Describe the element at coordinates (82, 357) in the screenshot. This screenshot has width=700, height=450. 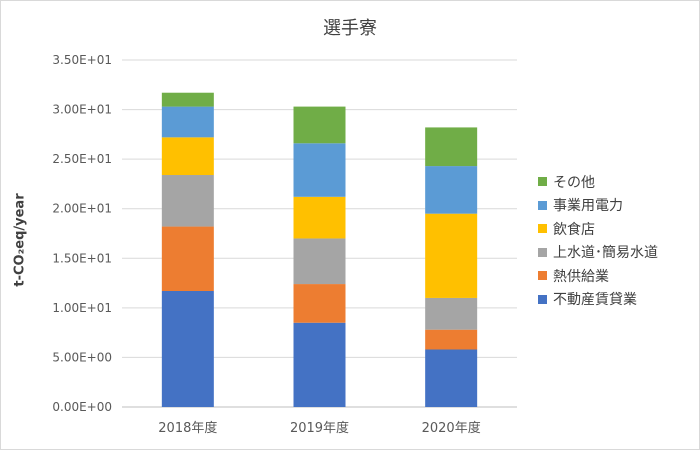
I see `y-tick-label: 5.00E+00` at that location.